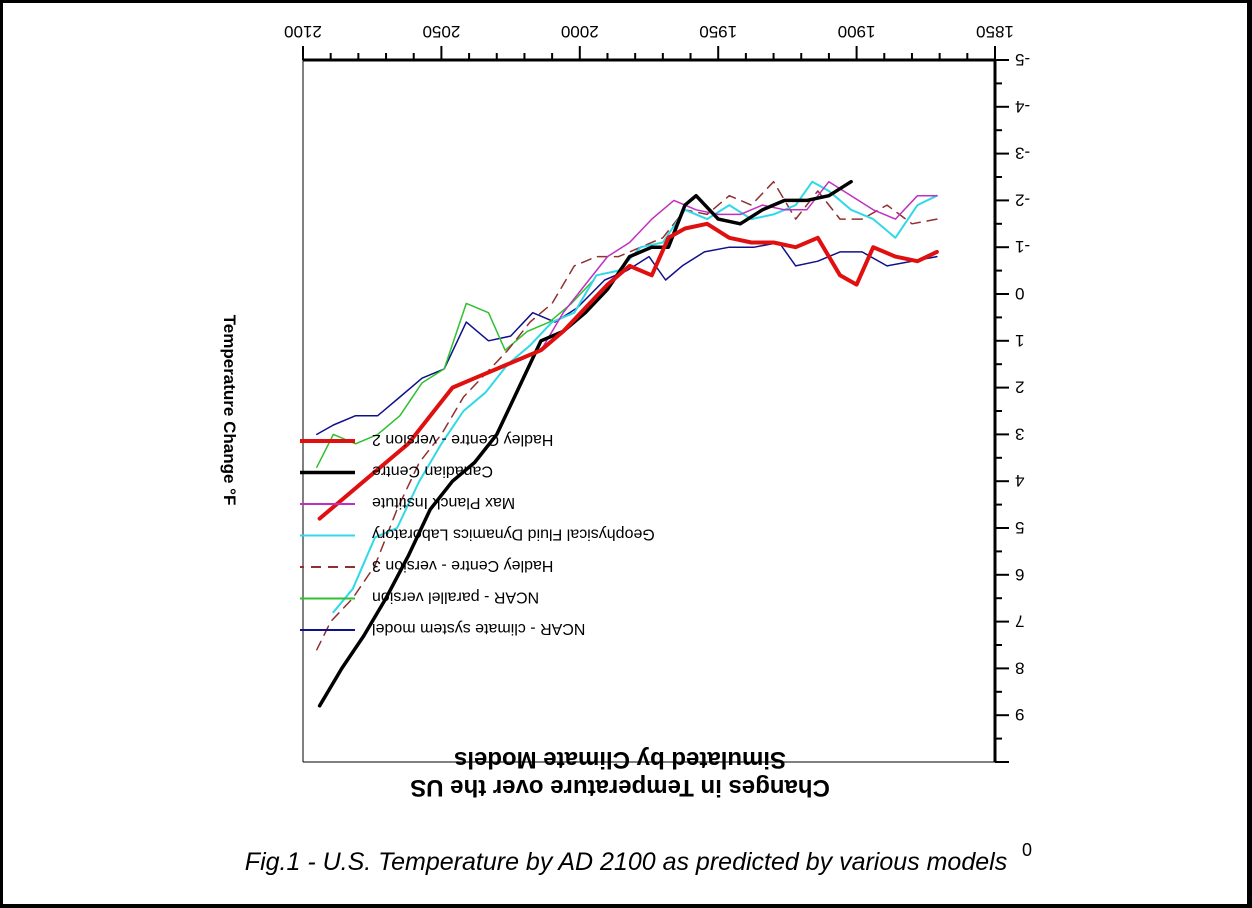  I want to click on legend-label: Hadley Centre - version 3, so click(463, 565).